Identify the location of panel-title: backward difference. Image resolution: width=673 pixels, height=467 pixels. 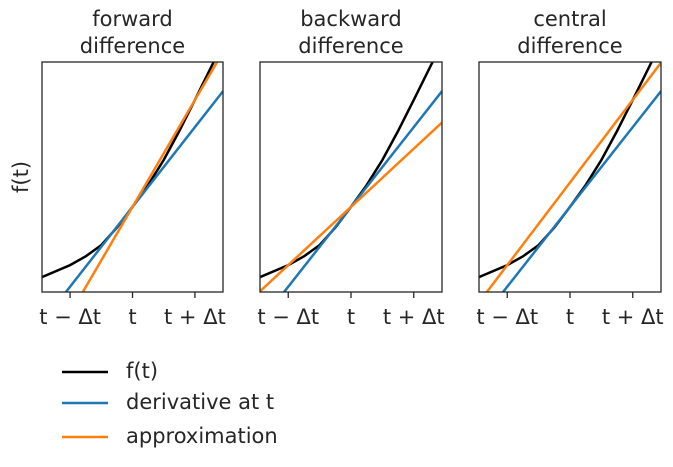
(351, 32).